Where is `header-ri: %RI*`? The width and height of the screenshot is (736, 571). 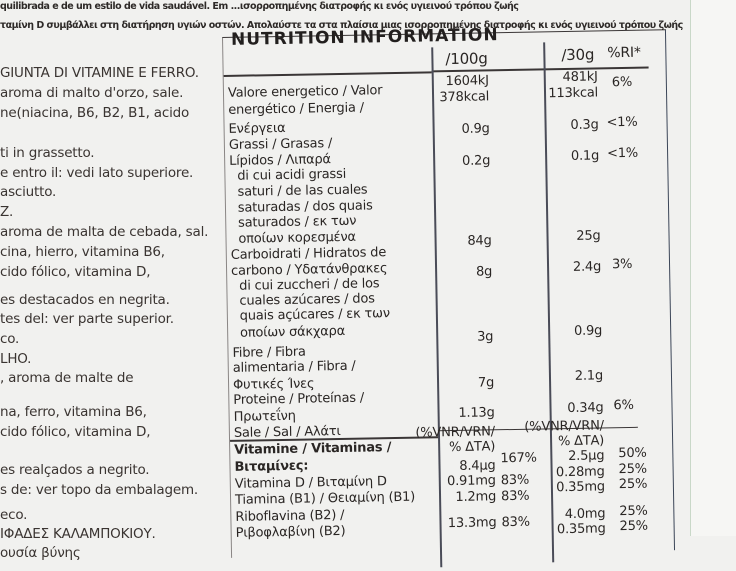 header-ri: %RI* is located at coordinates (624, 53).